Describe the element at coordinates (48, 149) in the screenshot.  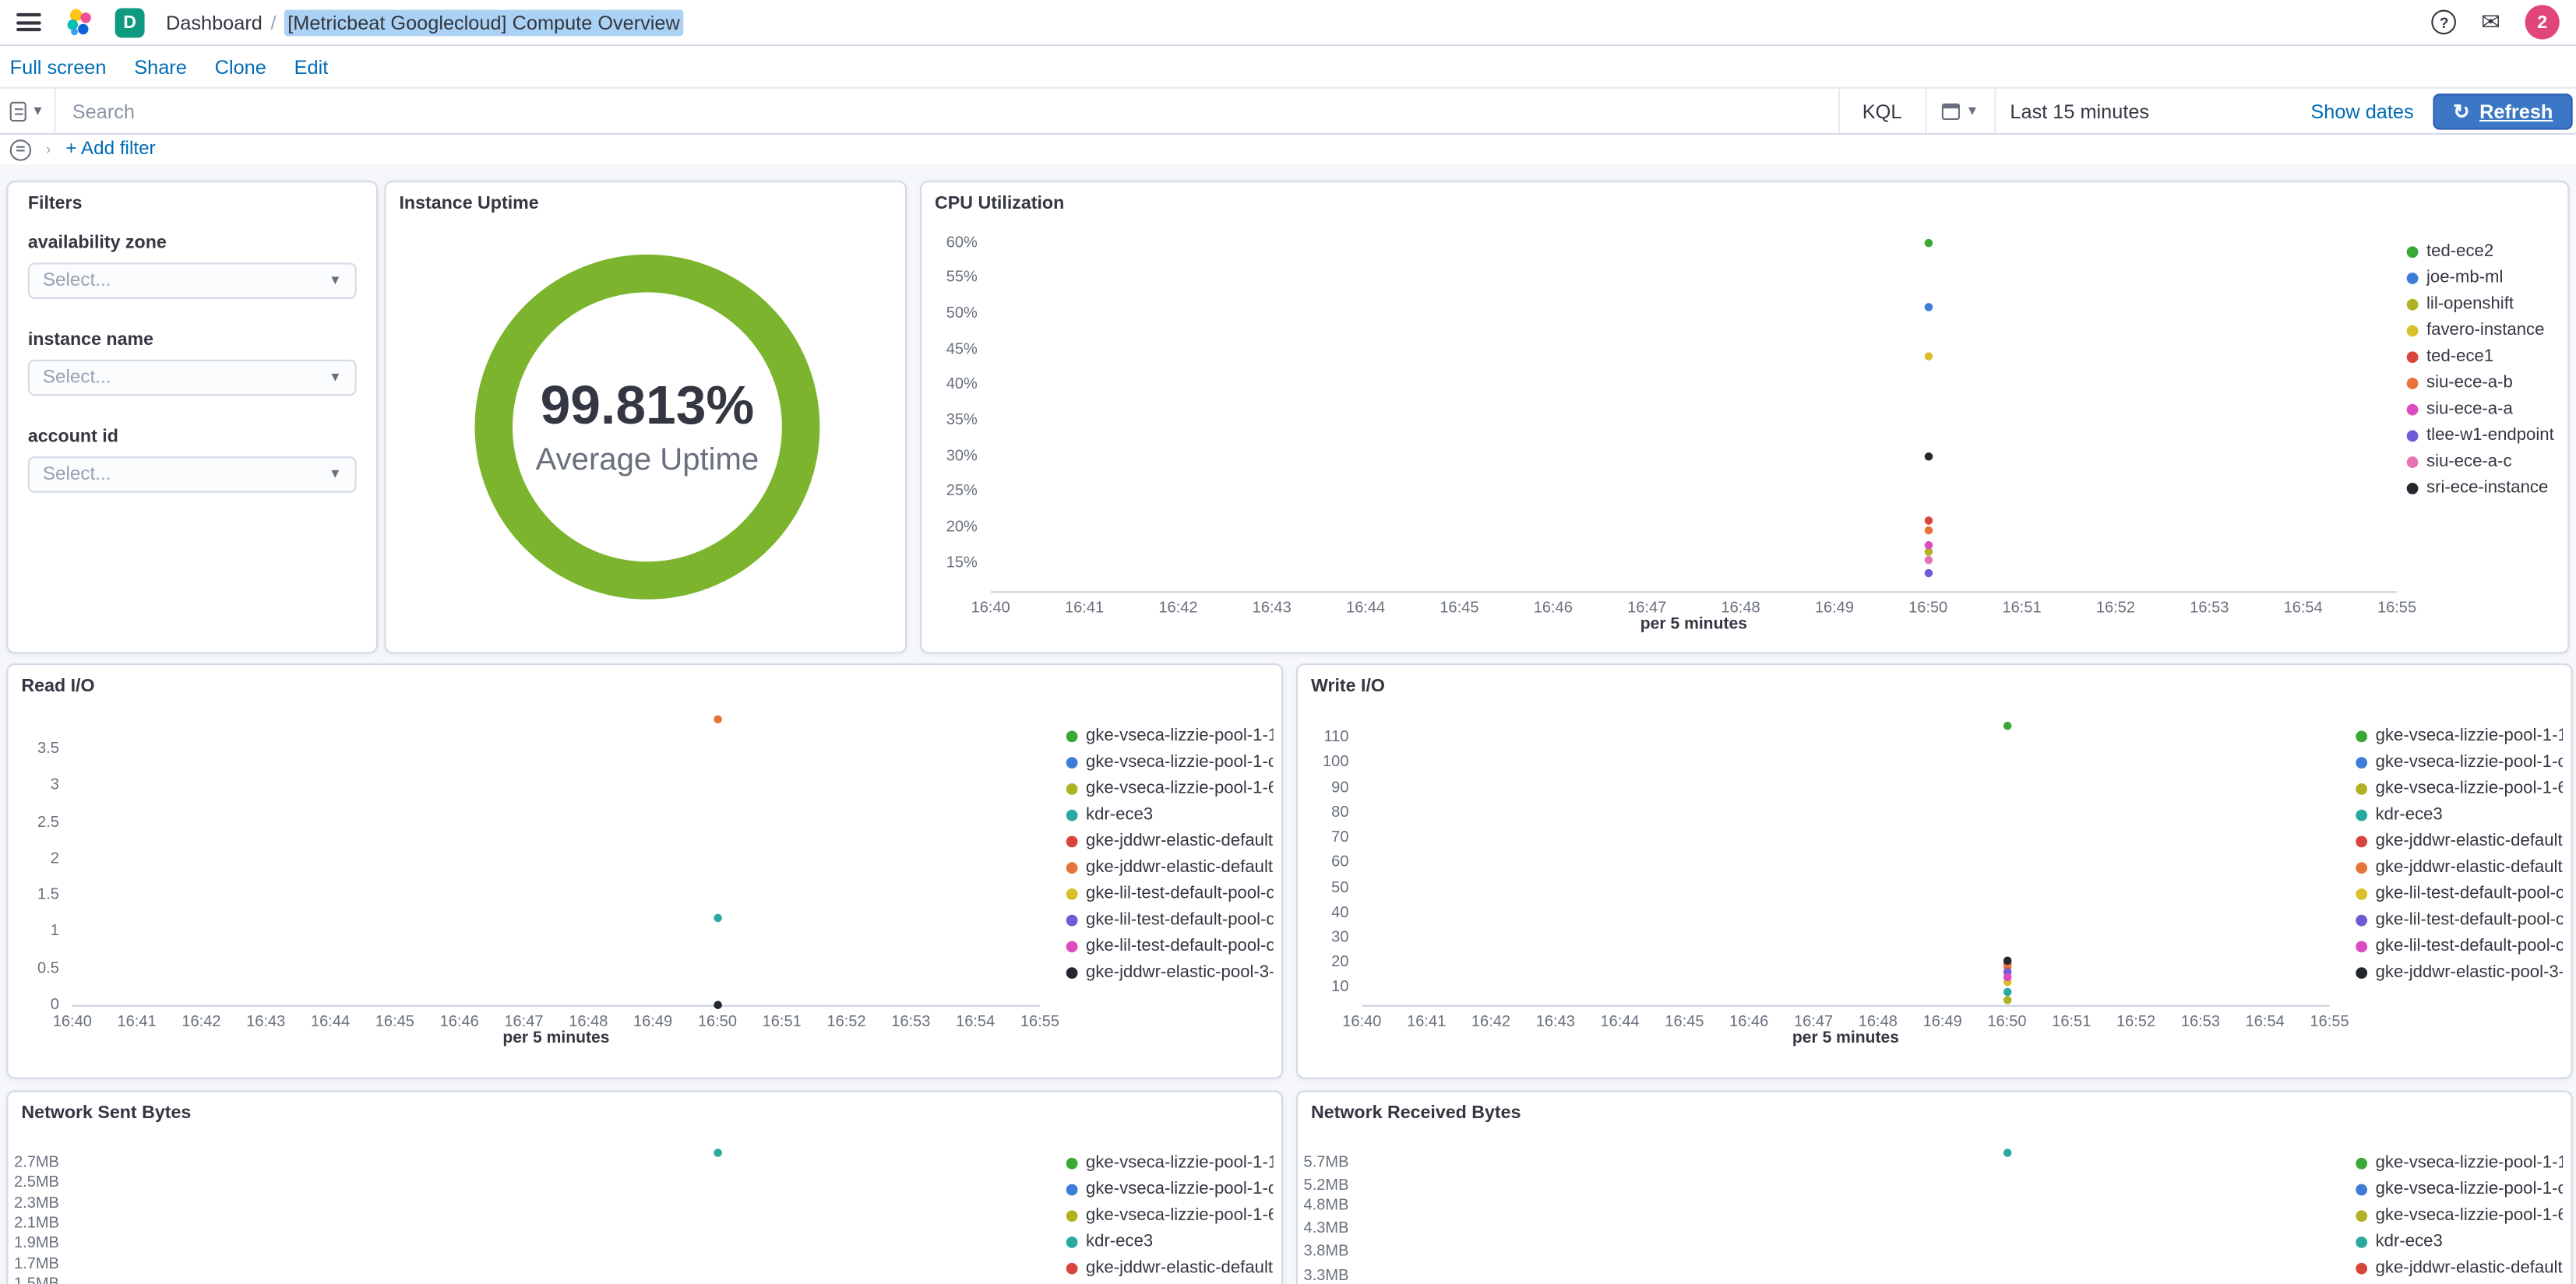
I see `chevron-right-icon: ›` at that location.